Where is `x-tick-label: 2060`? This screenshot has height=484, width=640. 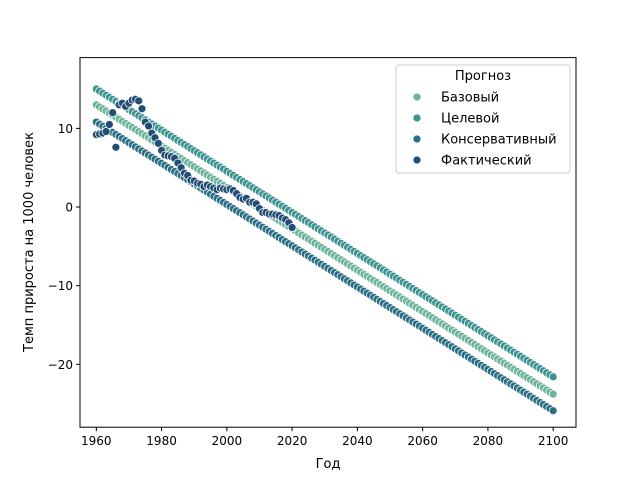 x-tick-label: 2060 is located at coordinates (422, 441).